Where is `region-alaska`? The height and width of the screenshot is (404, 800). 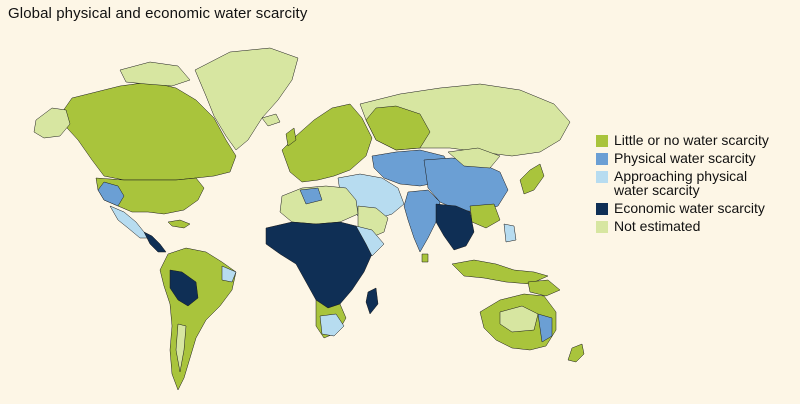 region-alaska is located at coordinates (52, 123).